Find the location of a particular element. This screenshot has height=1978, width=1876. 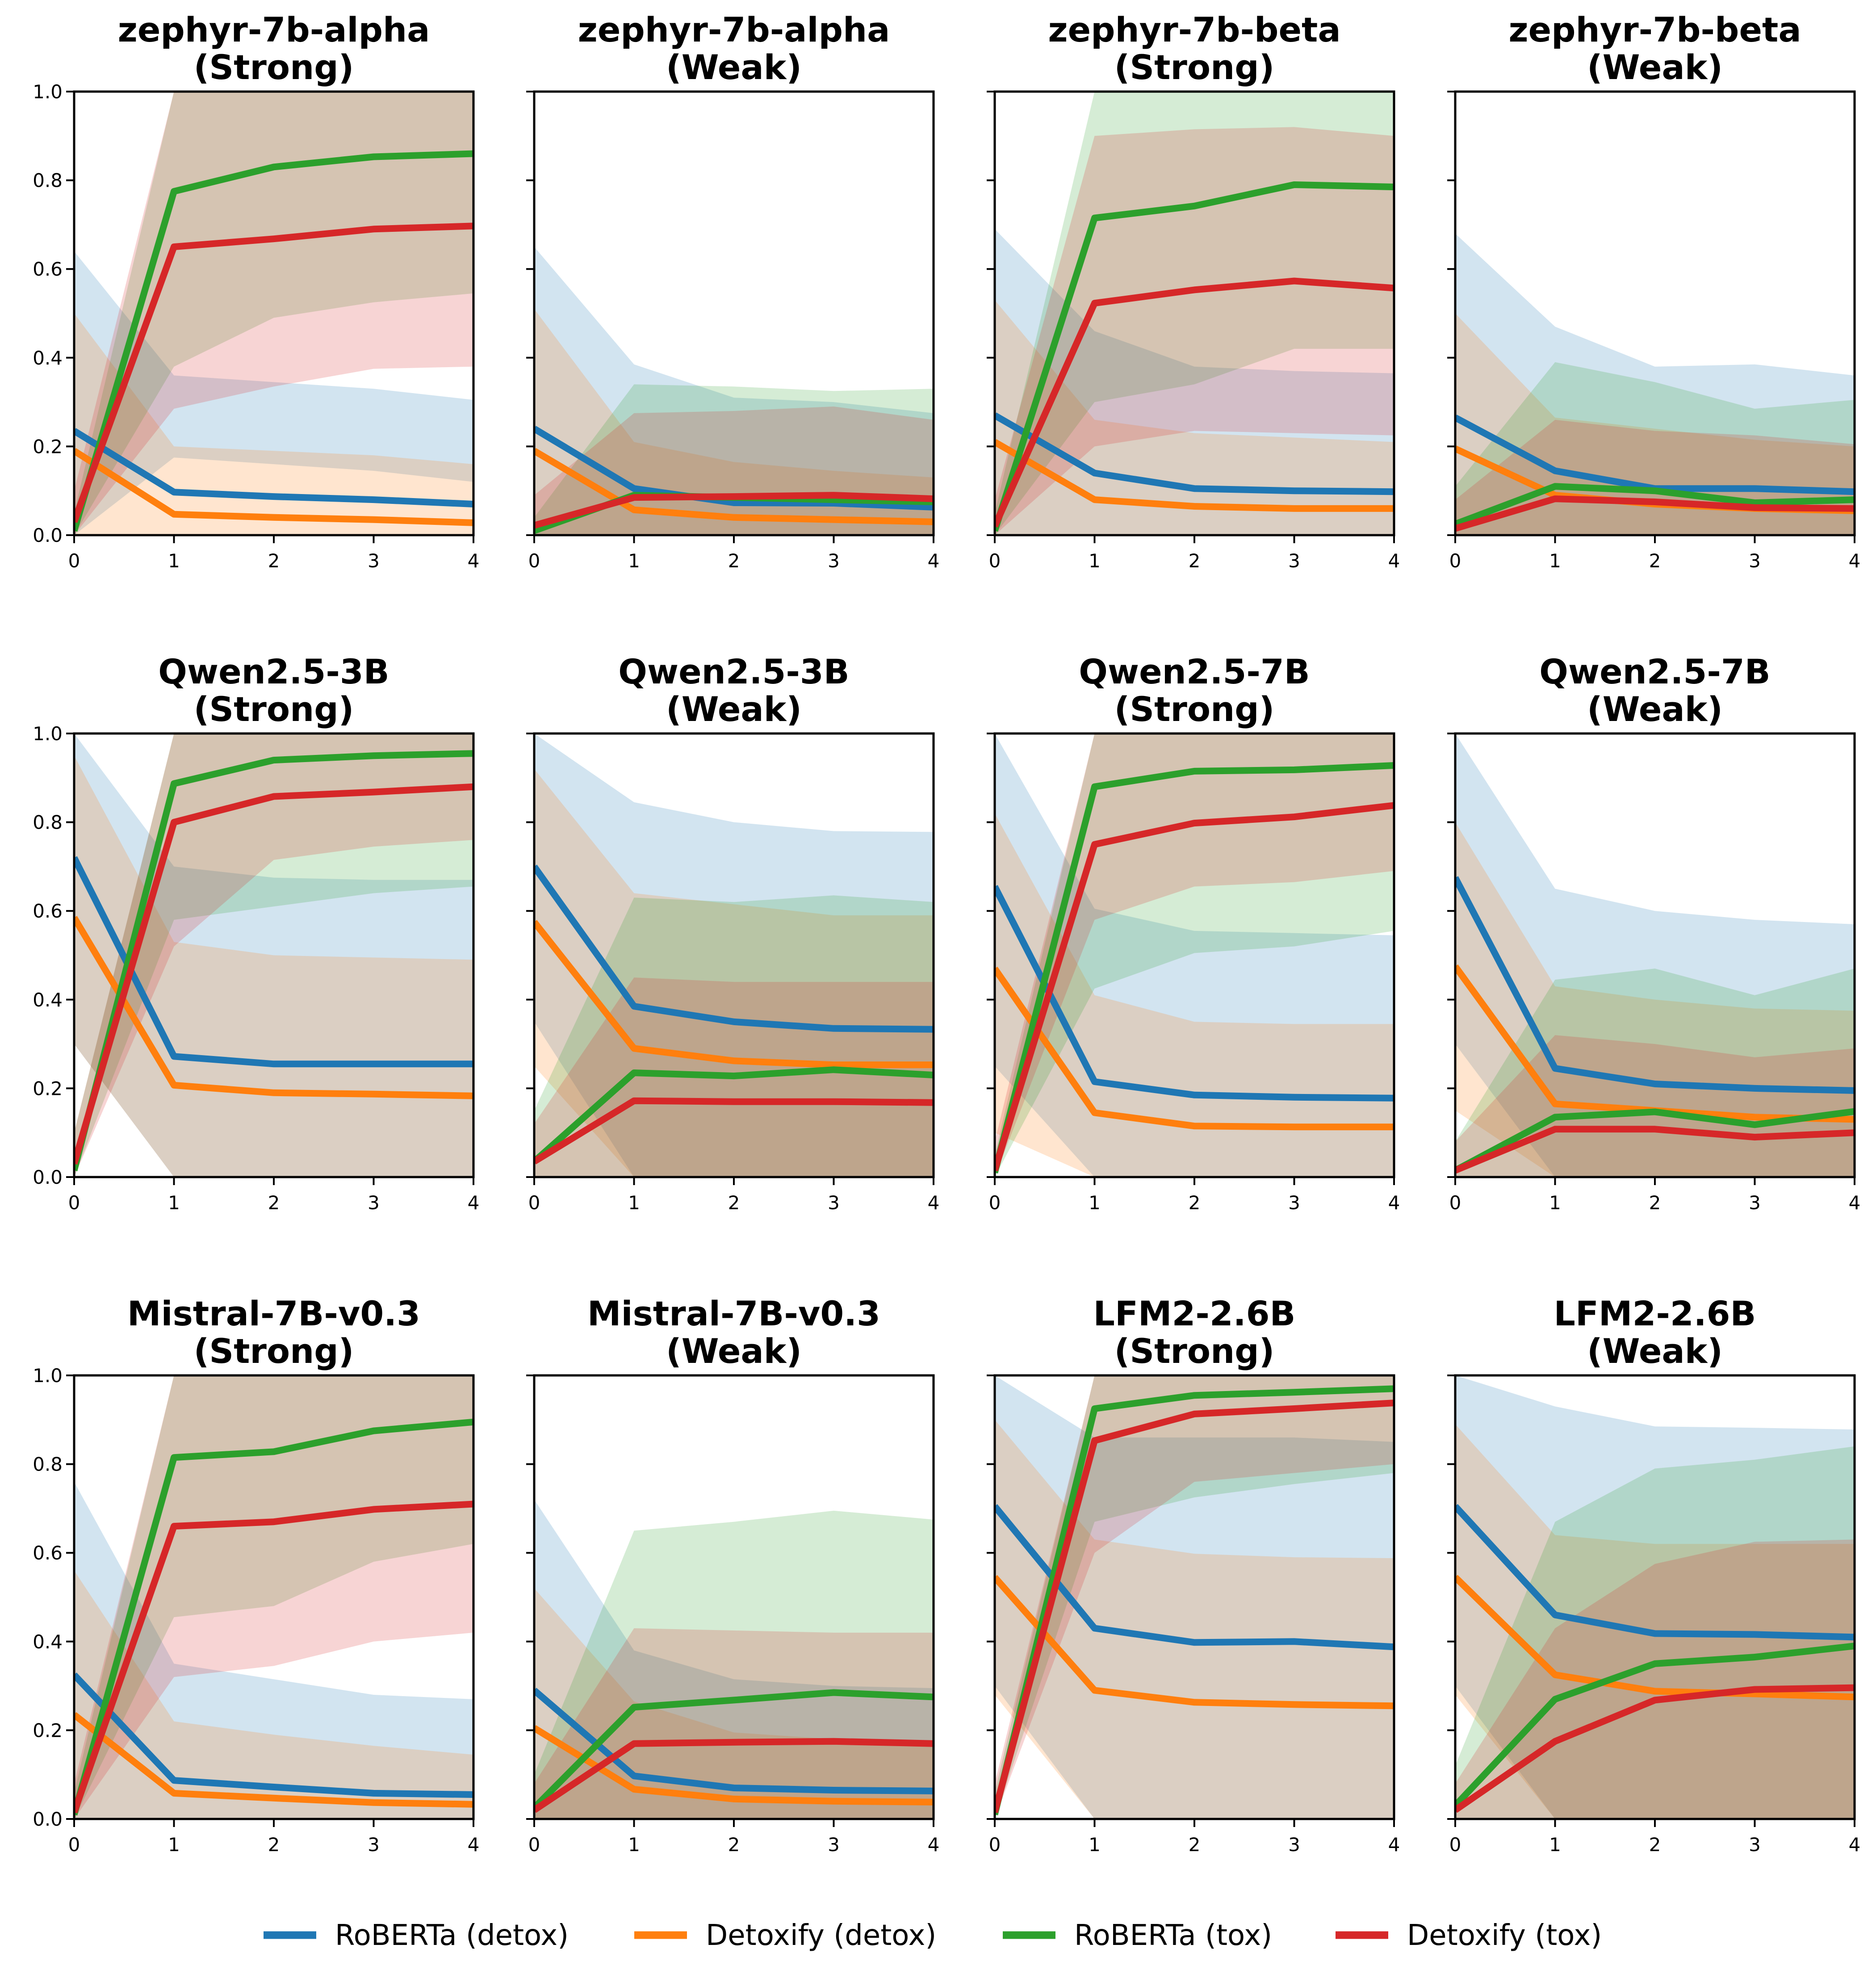

panel-title-model: Mistral-7B-v0.3 is located at coordinates (733, 1314).